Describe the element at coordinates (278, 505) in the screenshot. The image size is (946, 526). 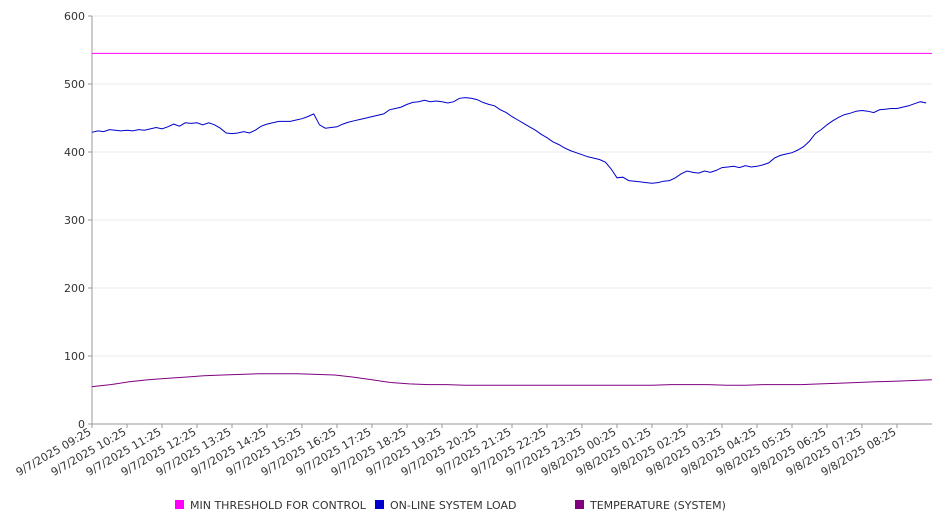
I see `legend-label: MIN THRESHOLD FOR CONTROL` at that location.